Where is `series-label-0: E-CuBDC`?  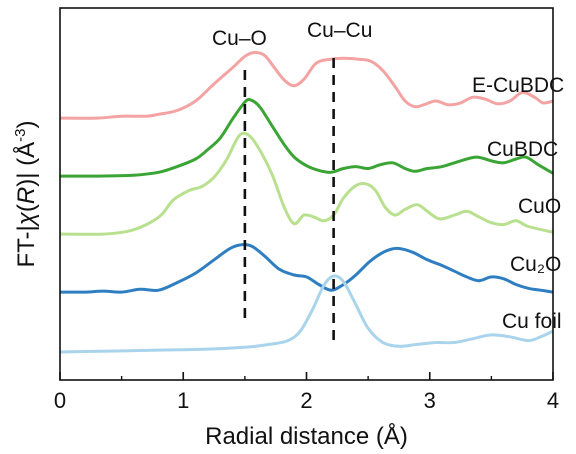 series-label-0: E-CuBDC is located at coordinates (518, 85).